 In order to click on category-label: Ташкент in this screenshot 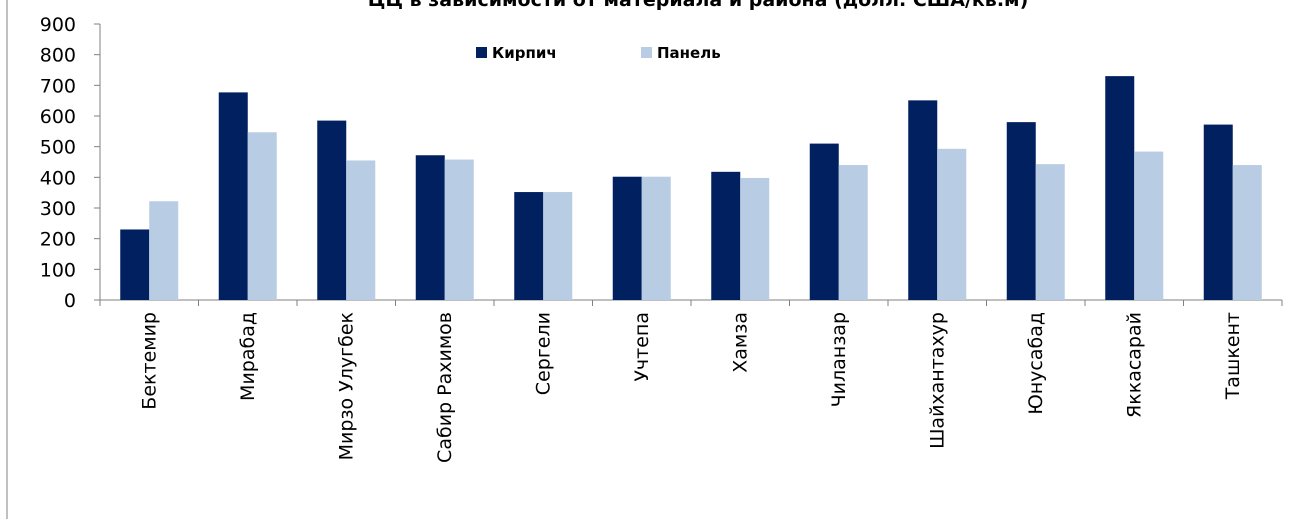, I will do `click(1233, 356)`.